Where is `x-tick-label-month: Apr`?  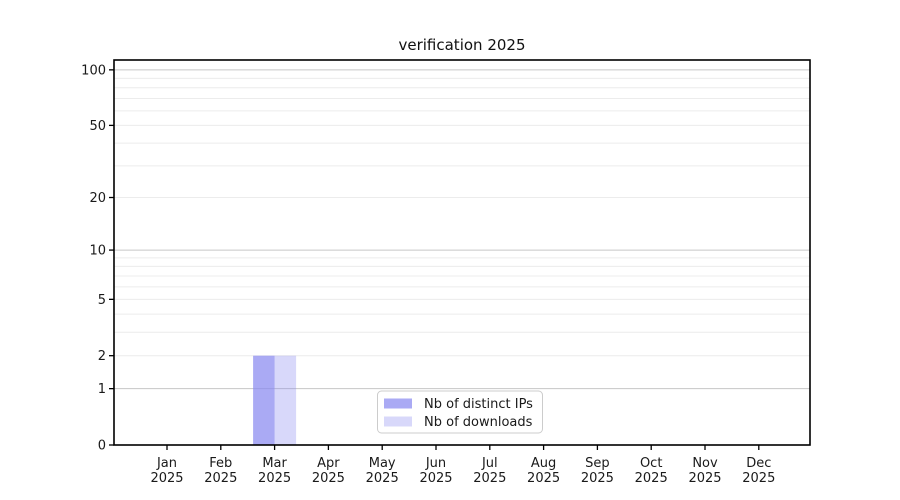 x-tick-label-month: Apr is located at coordinates (328, 463).